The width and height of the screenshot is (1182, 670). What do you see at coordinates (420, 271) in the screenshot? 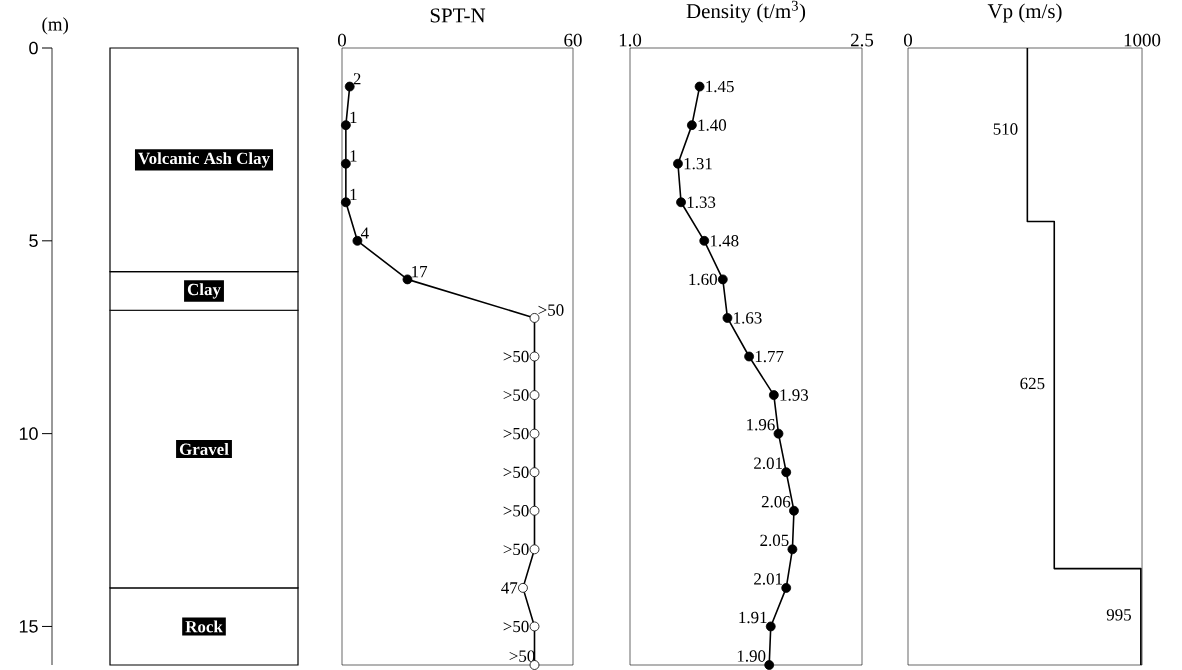
I see `annotation: 17` at bounding box center [420, 271].